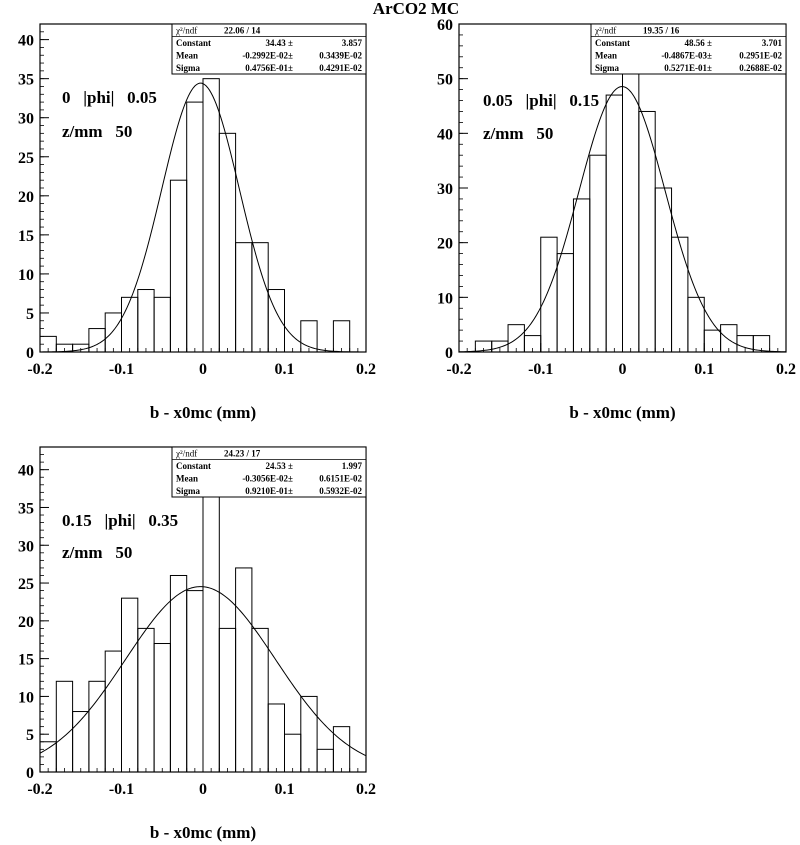 The image size is (800, 845). I want to click on figure-title: ArCO2 MC, so click(416, 9).